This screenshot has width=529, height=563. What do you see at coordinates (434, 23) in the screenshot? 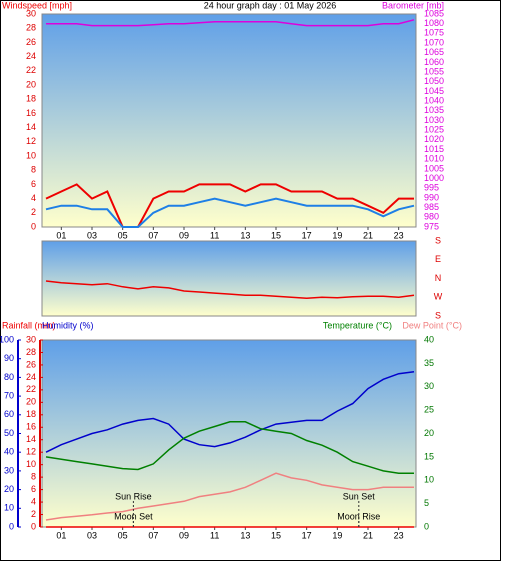
I see `y-tick-label: 1080` at bounding box center [434, 23].